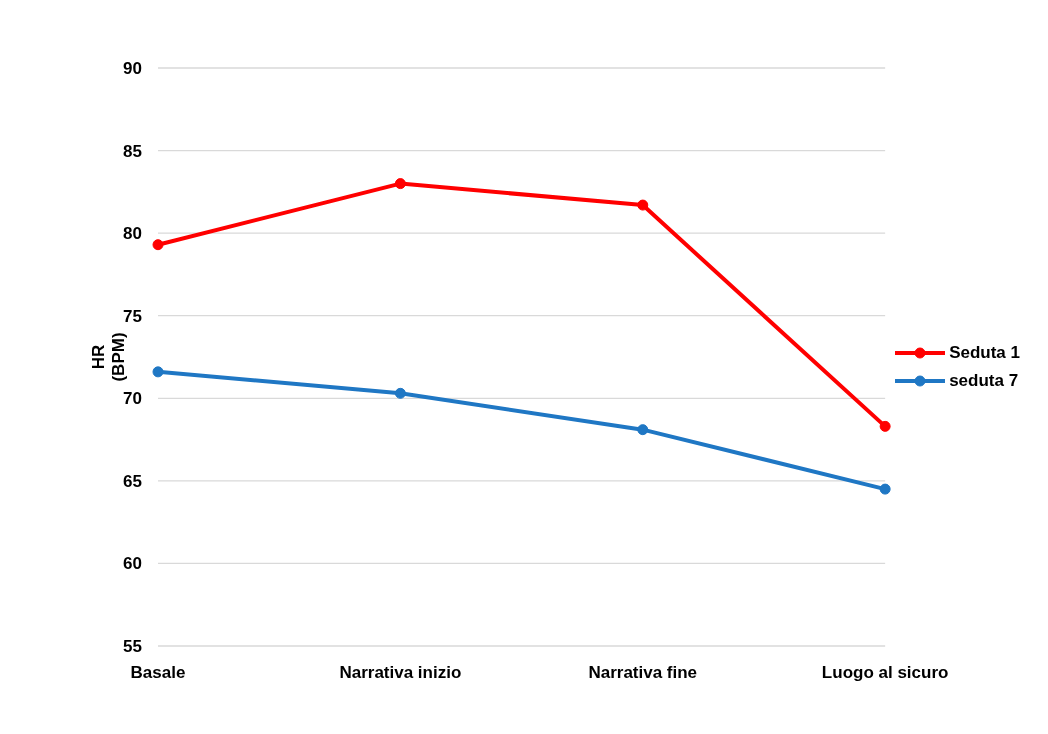 The height and width of the screenshot is (734, 1048). Describe the element at coordinates (132, 69) in the screenshot. I see `y-tick-label: 90` at that location.